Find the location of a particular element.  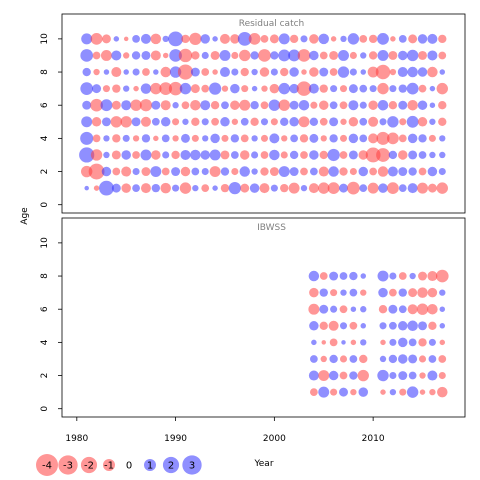

y-tick-label: 8 is located at coordinates (45, 276).